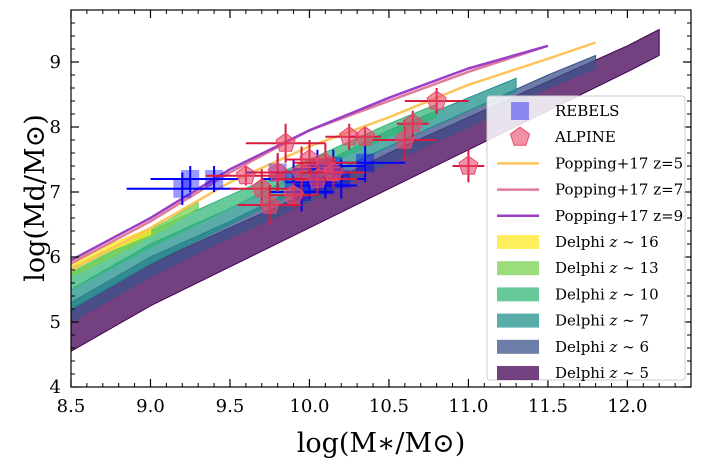 The width and height of the screenshot is (702, 467). Describe the element at coordinates (619, 216) in the screenshot. I see `legend-label: Popping+17 z=9` at that location.